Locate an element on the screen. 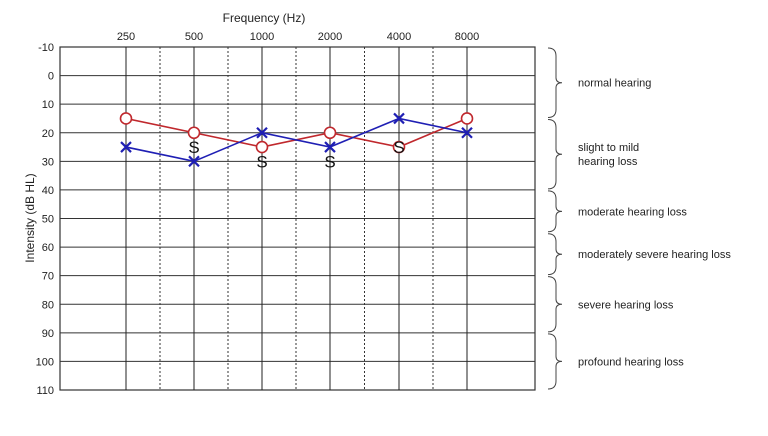  range-label-line: slight to mild is located at coordinates (608, 148).